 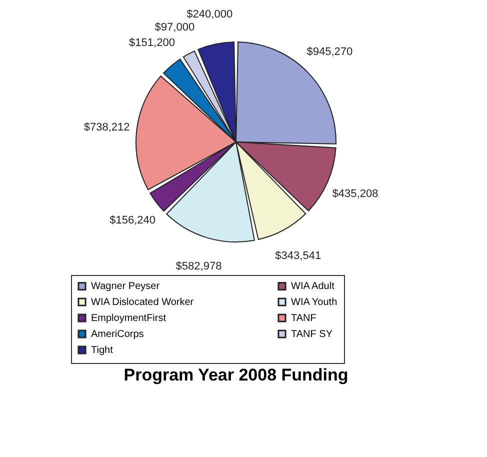 I want to click on legend-label: Tight, so click(x=102, y=350).